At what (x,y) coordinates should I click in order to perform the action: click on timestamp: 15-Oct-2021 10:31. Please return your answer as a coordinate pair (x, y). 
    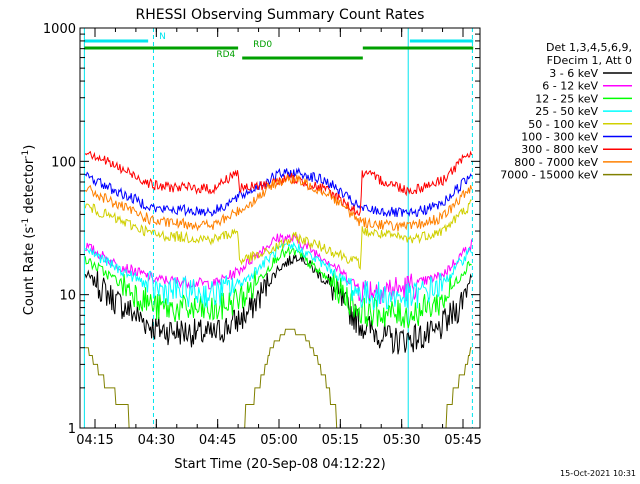
    Looking at the image, I should click on (598, 473).